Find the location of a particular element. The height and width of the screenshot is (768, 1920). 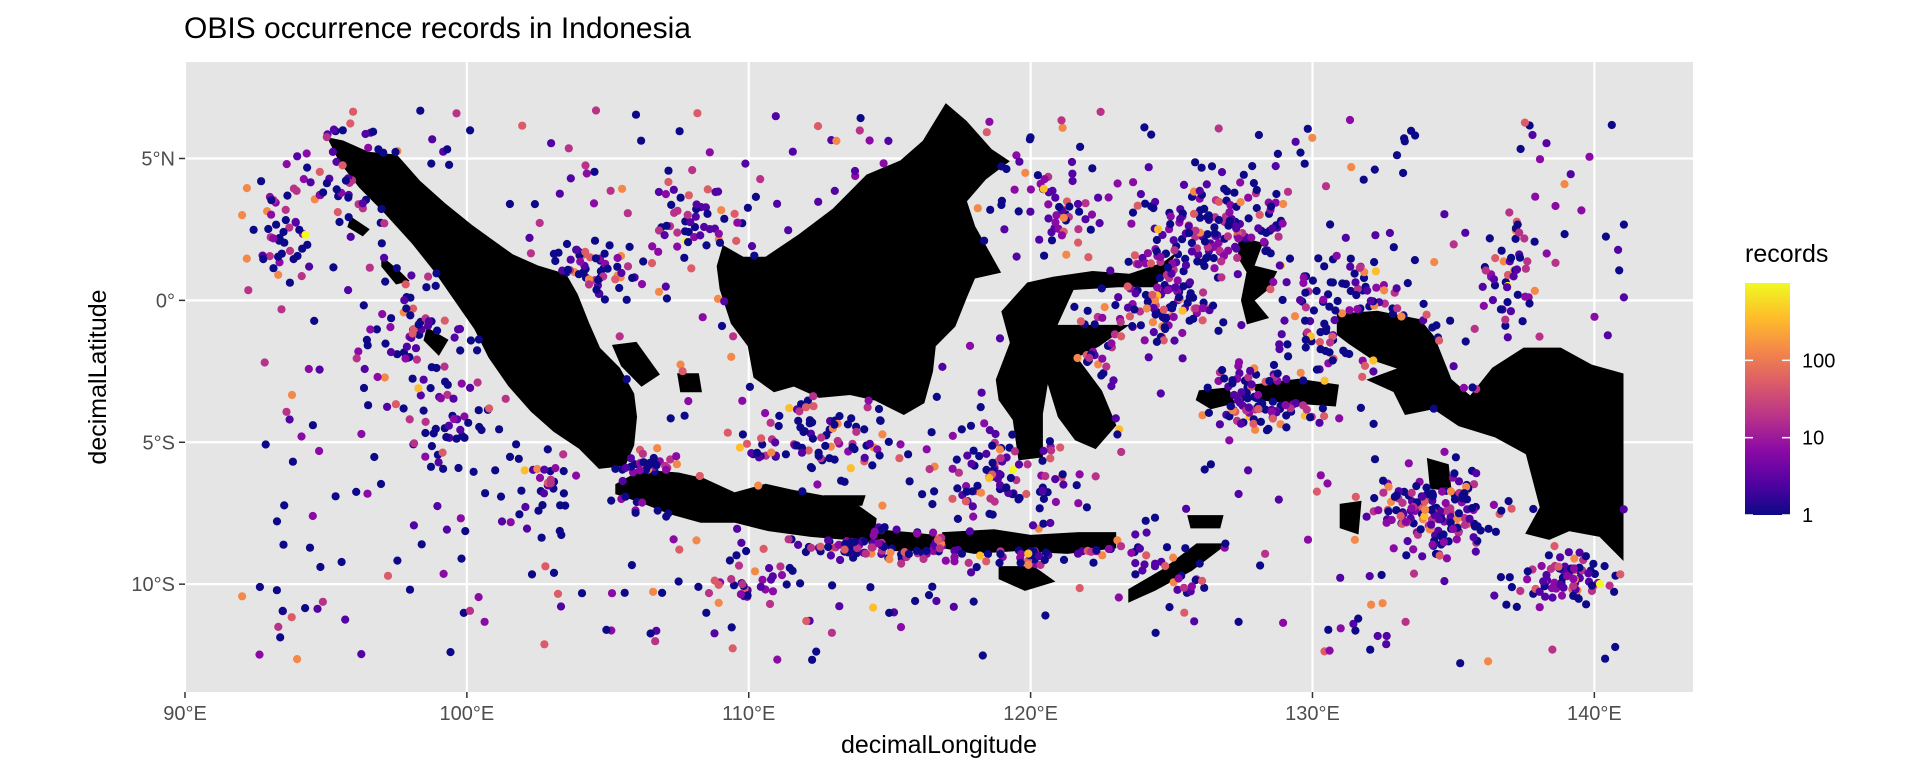

legend-label: 10 is located at coordinates (1813, 439).